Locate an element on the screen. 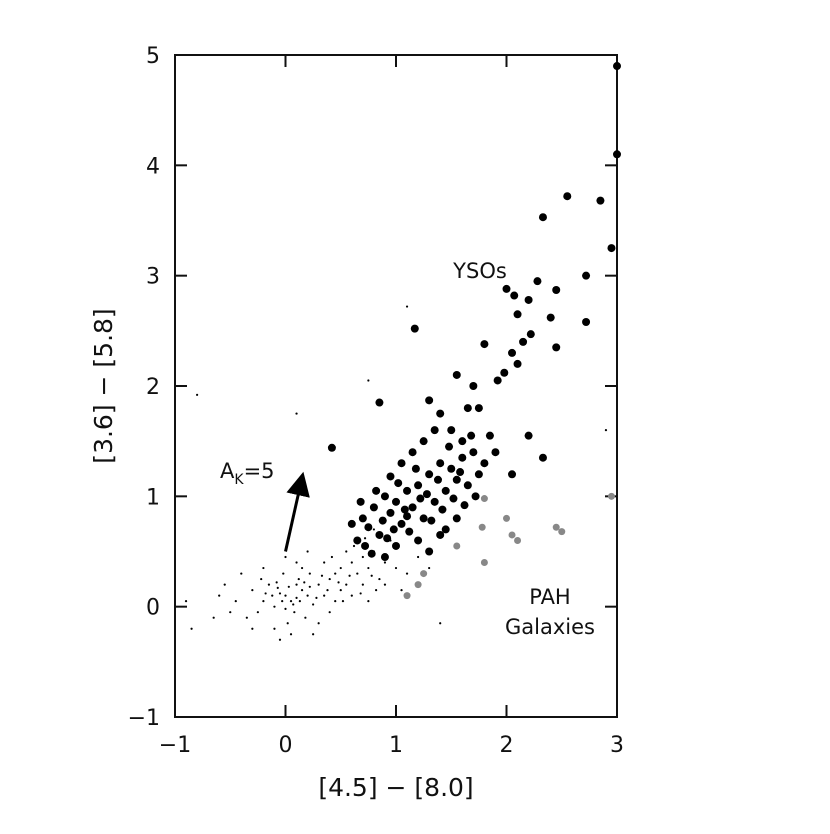 The height and width of the screenshot is (834, 830). x-tick-label: −1 is located at coordinates (175, 745).